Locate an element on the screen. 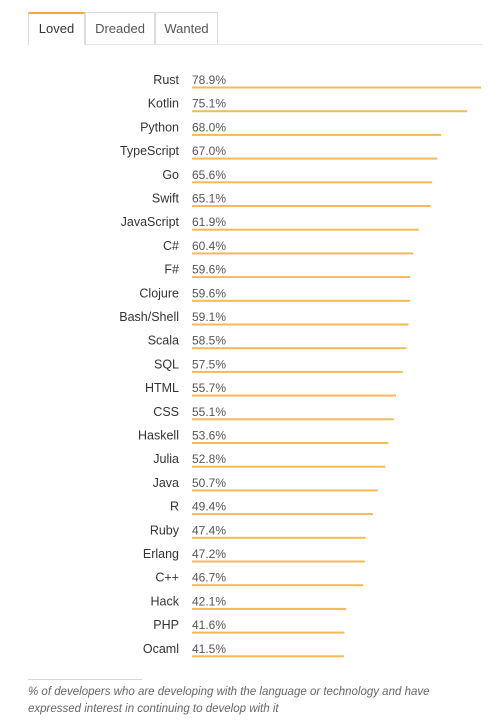  tab-bar: Loved Dreaded Wanted is located at coordinates (255, 27).